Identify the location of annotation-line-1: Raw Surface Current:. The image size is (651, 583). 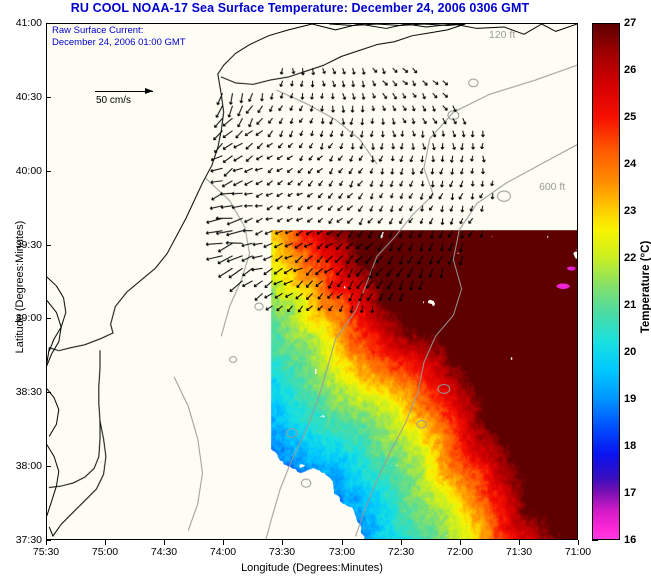
(98, 30).